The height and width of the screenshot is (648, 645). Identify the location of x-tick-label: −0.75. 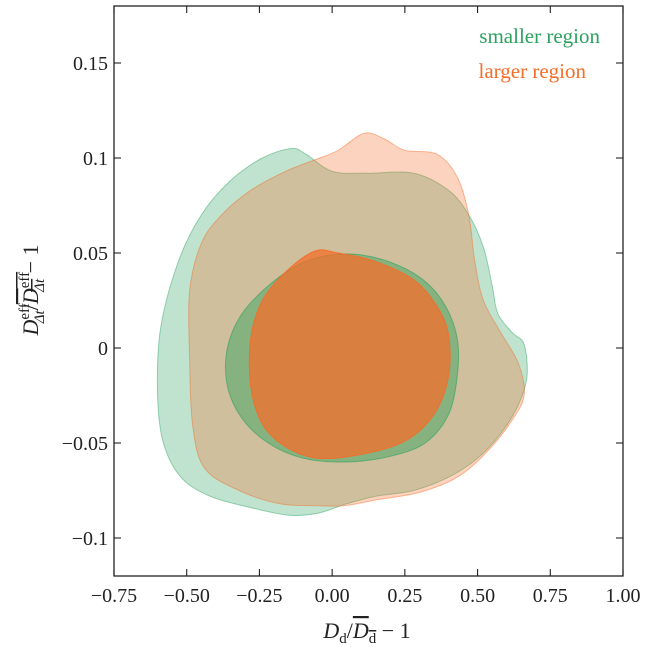
(114, 596).